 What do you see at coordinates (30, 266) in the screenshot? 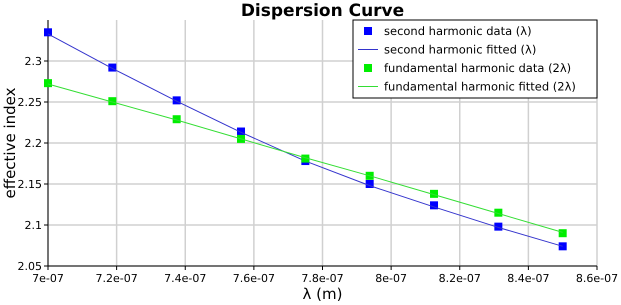
I see `y-tick-label: 2.05` at bounding box center [30, 266].